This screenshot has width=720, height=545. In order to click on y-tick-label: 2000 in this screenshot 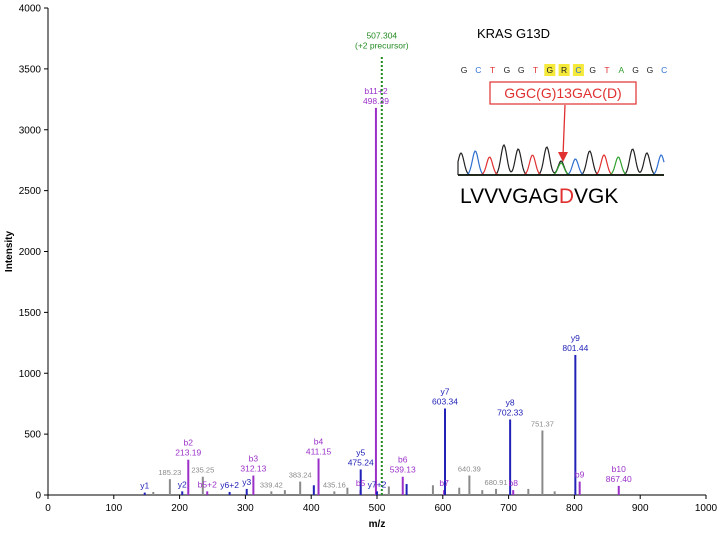, I will do `click(30, 252)`.